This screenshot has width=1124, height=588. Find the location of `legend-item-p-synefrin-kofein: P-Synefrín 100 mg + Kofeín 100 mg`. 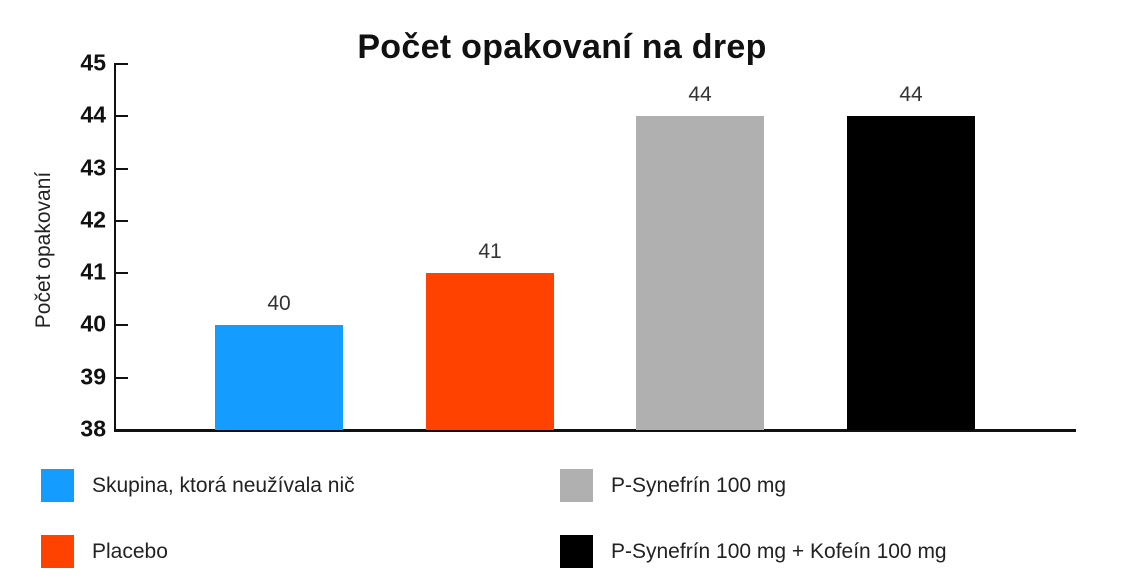

legend-item-p-synefrin-kofein: P-Synefrín 100 mg + Kofeín 100 mg is located at coordinates (753, 551).